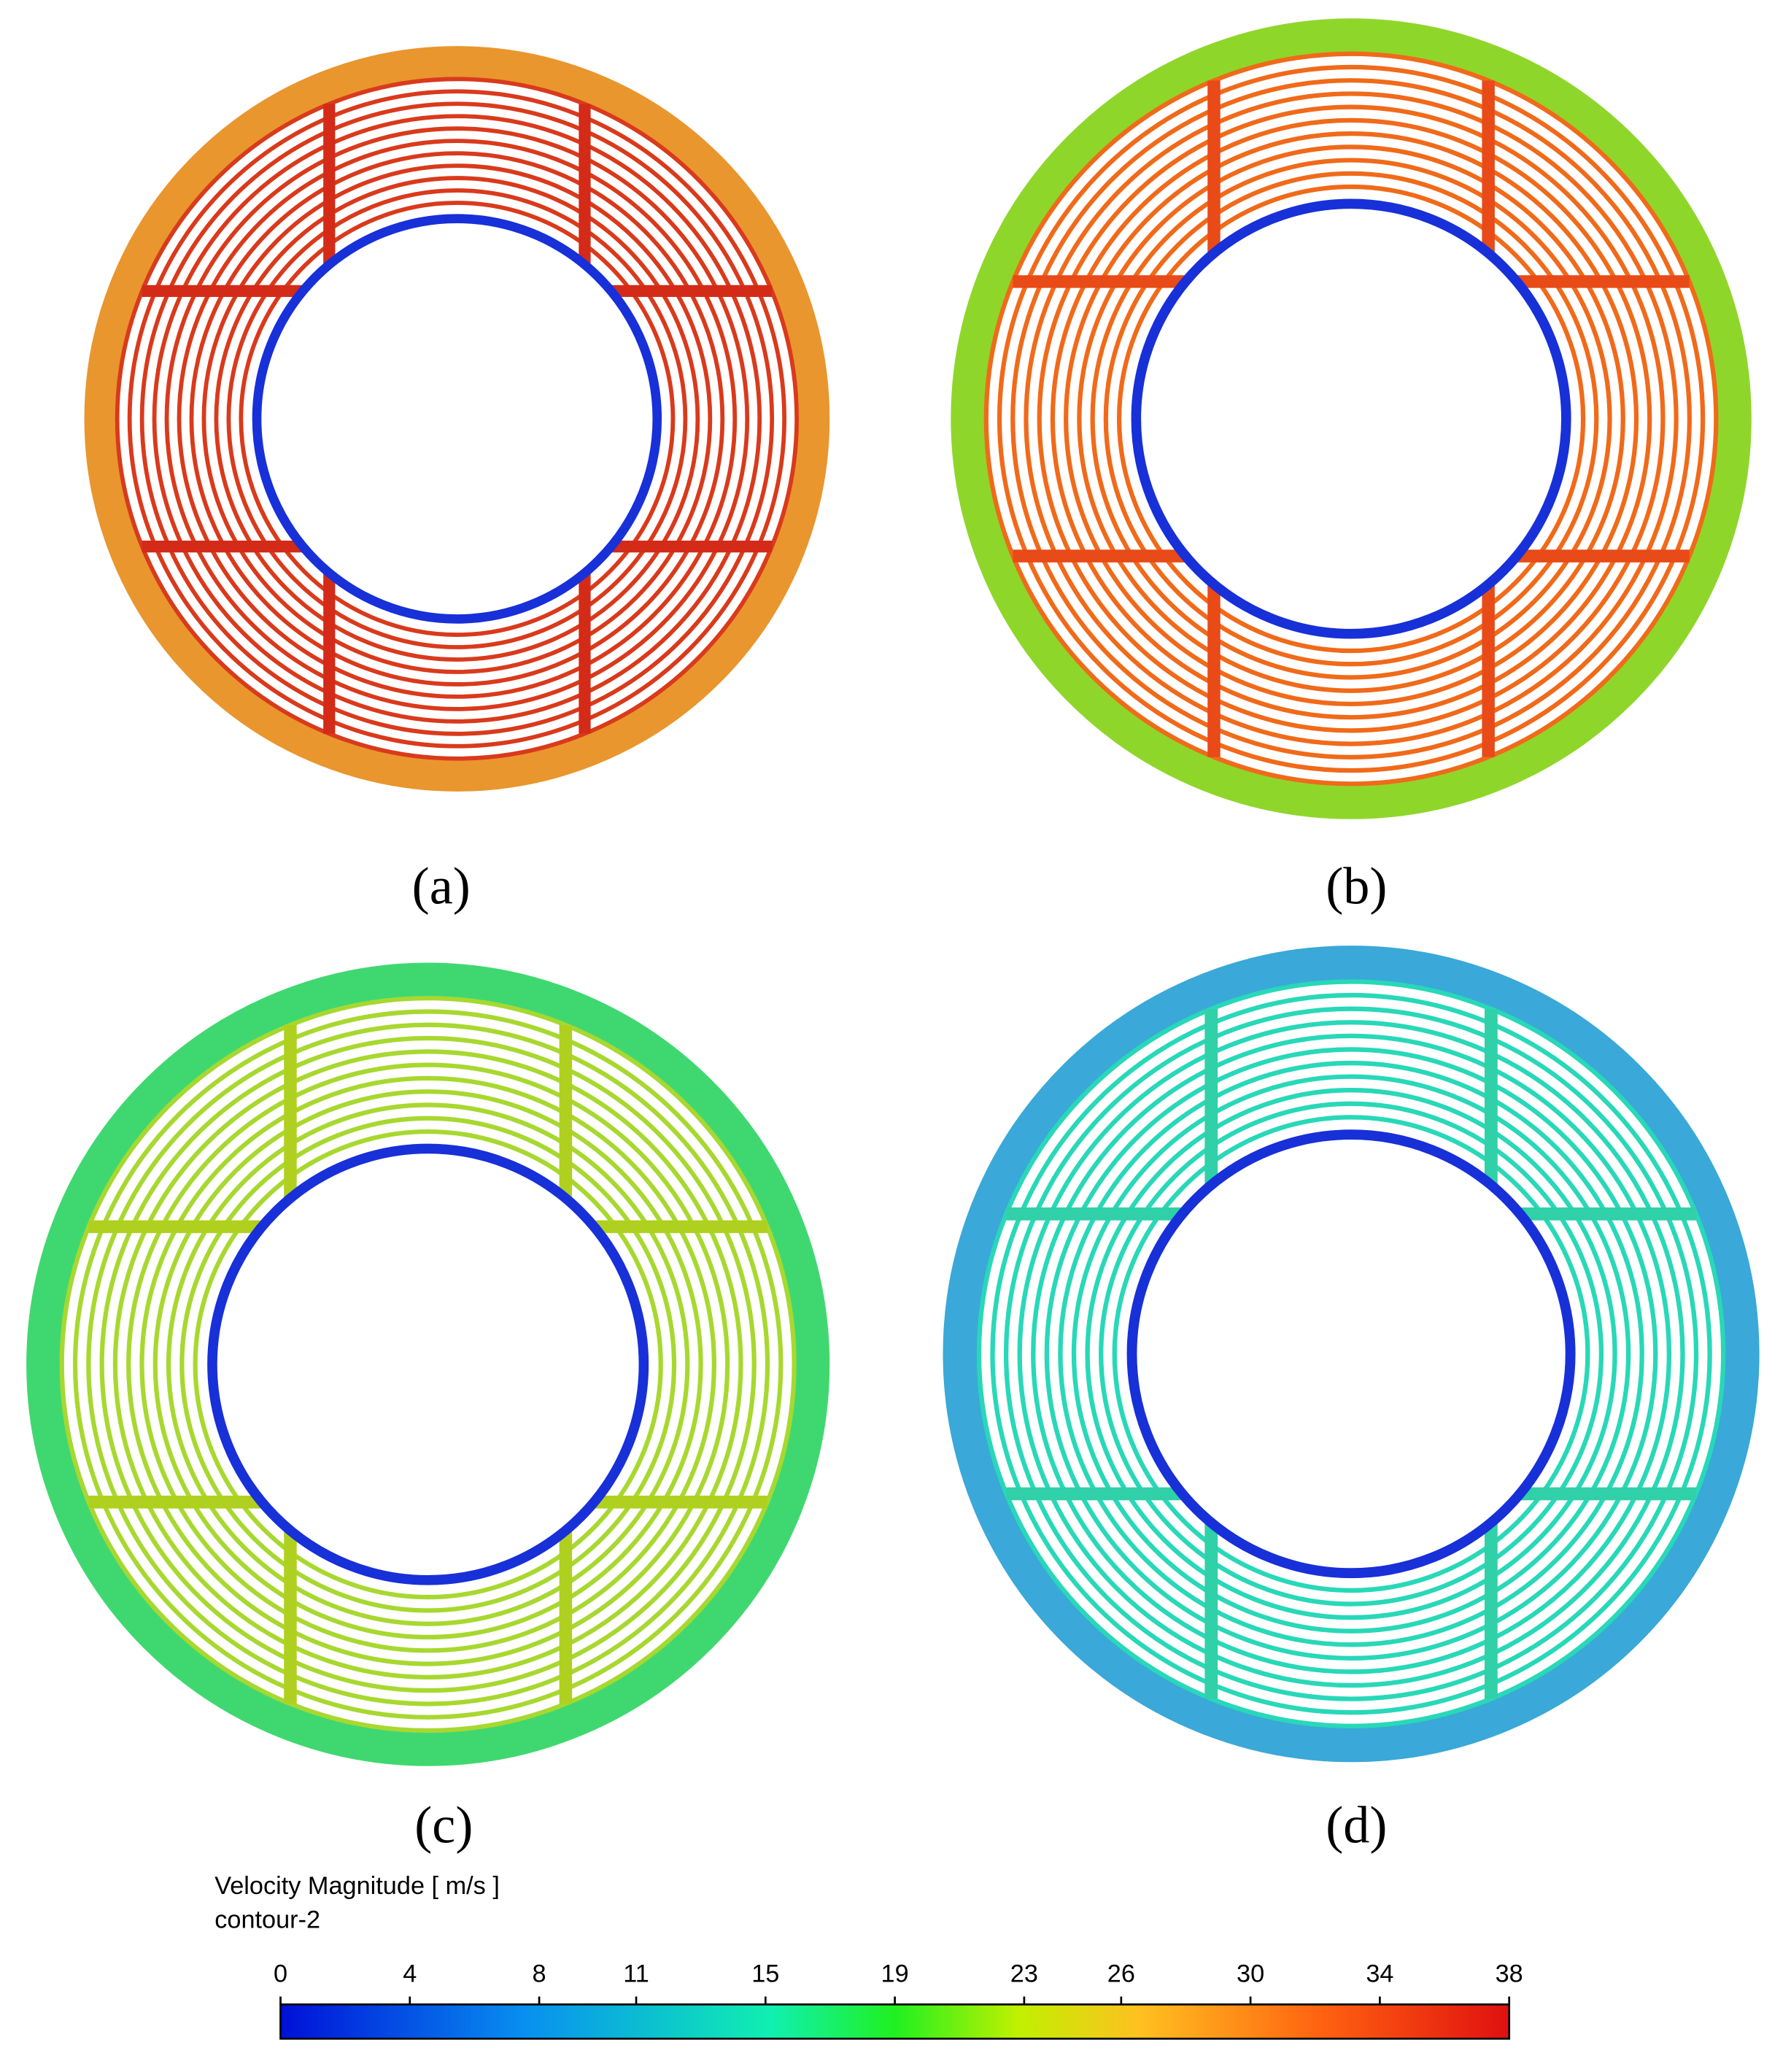 This screenshot has width=1791, height=2072. Describe the element at coordinates (895, 1974) in the screenshot. I see `tick-label: 19` at that location.